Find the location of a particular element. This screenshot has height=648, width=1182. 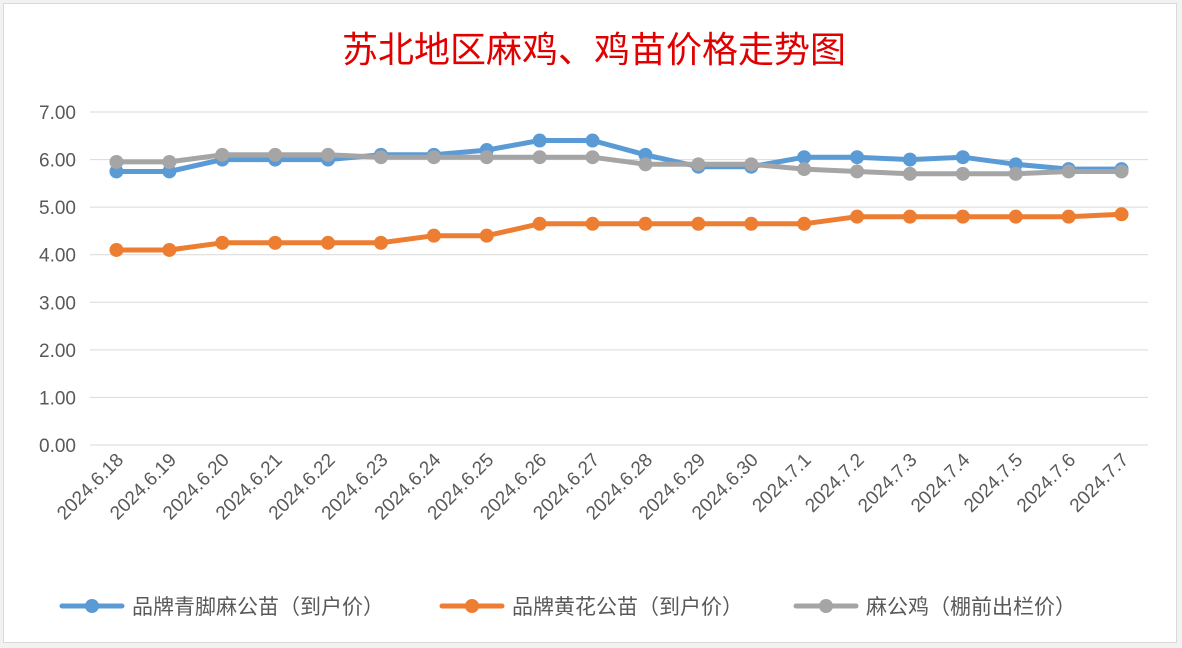

y-tick-label: 4.00 is located at coordinates (57, 256).